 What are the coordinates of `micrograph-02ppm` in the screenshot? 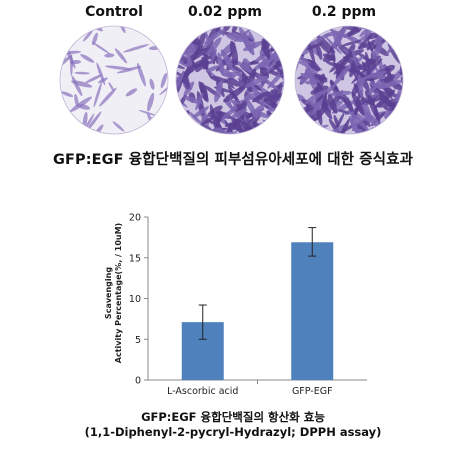 It's located at (349, 80).